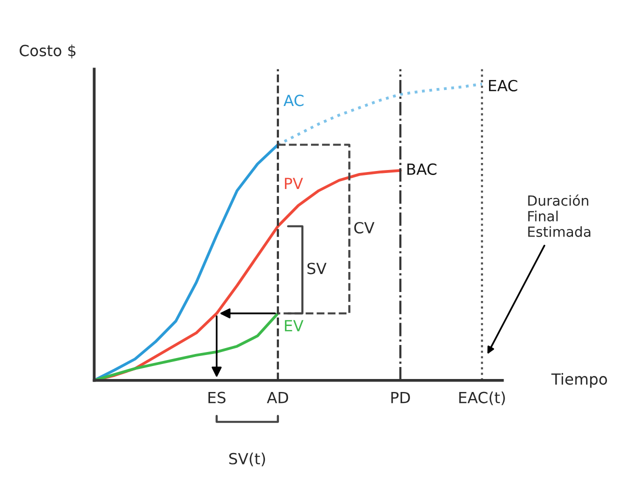 The height and width of the screenshot is (494, 628). I want to click on text: Duración Final Estimada, so click(559, 215).